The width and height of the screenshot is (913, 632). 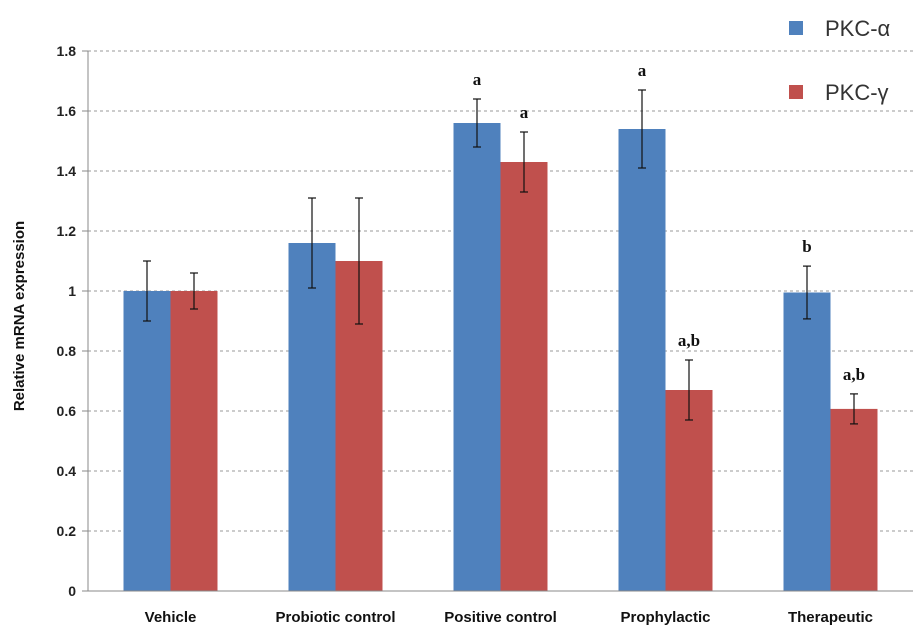 What do you see at coordinates (336, 617) in the screenshot?
I see `x-category-label: Probiotic control` at bounding box center [336, 617].